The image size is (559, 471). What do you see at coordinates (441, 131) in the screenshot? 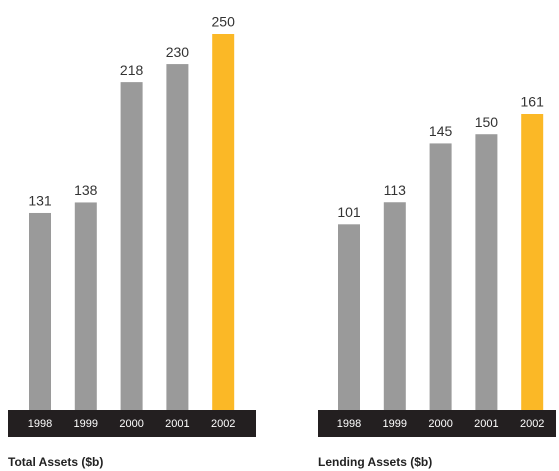
I see `value-label: 145` at bounding box center [441, 131].